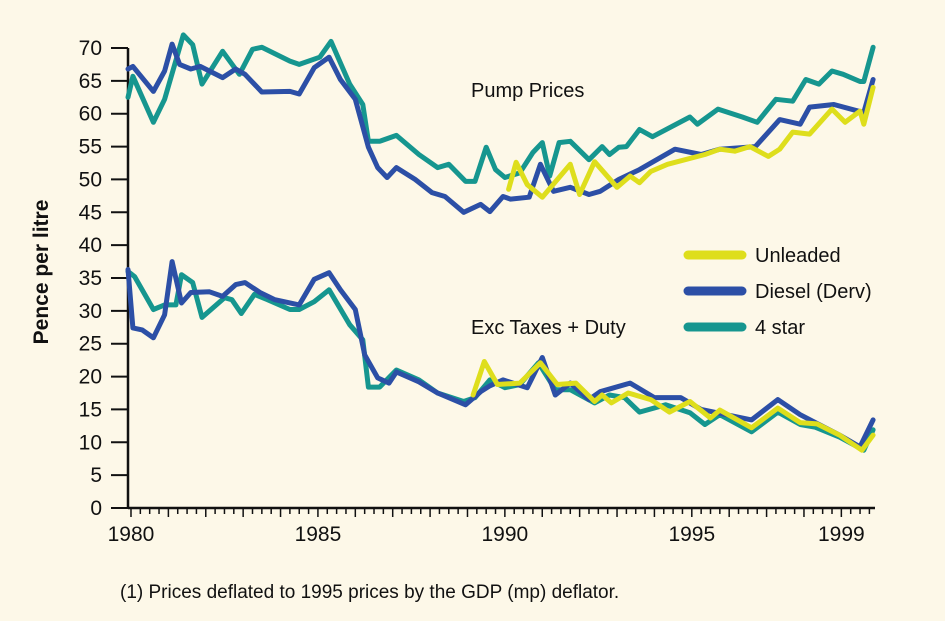 The width and height of the screenshot is (945, 621). What do you see at coordinates (813, 292) in the screenshot?
I see `legend-label-diesel-derv: Diesel (Derv)` at bounding box center [813, 292].